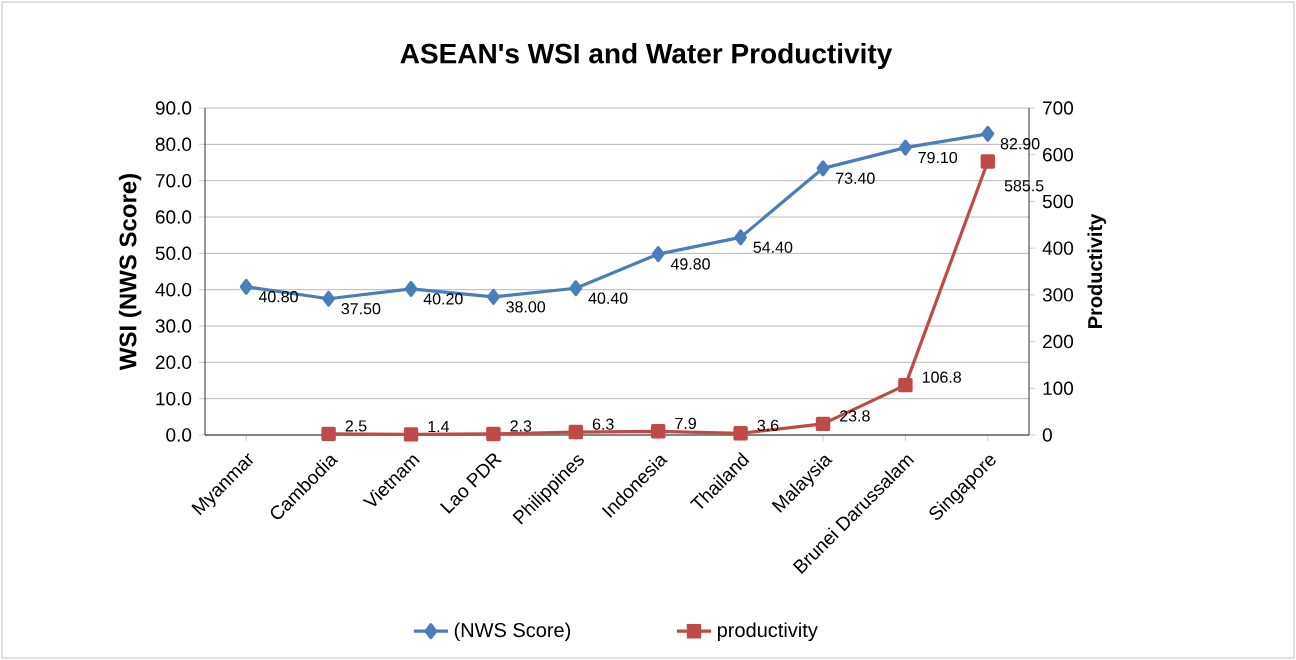 This screenshot has width=1296, height=660. I want to click on data-label: 106.8, so click(941, 377).